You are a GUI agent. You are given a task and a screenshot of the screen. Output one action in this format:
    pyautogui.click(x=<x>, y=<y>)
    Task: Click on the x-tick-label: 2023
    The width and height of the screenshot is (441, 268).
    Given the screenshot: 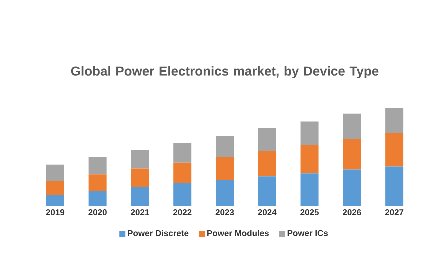 What is the action you would take?
    pyautogui.click(x=225, y=213)
    